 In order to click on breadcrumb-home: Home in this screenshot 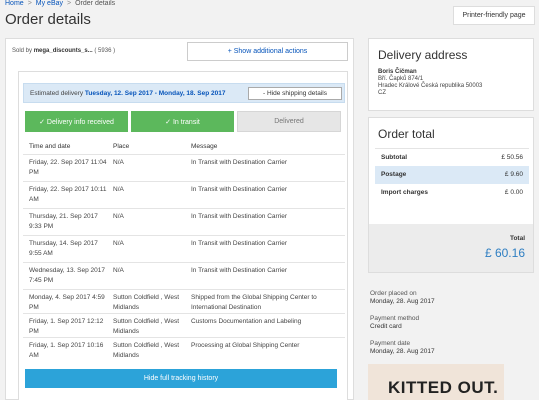, I will do `click(14, 3)`.